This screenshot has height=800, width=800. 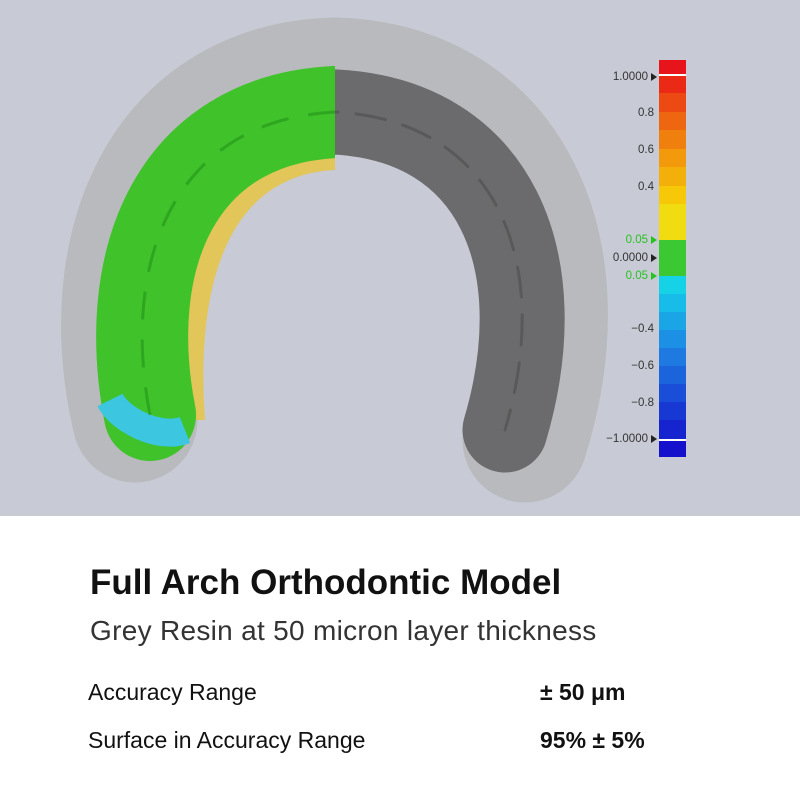 What do you see at coordinates (627, 439) in the screenshot?
I see `scale-label: −1.0000` at bounding box center [627, 439].